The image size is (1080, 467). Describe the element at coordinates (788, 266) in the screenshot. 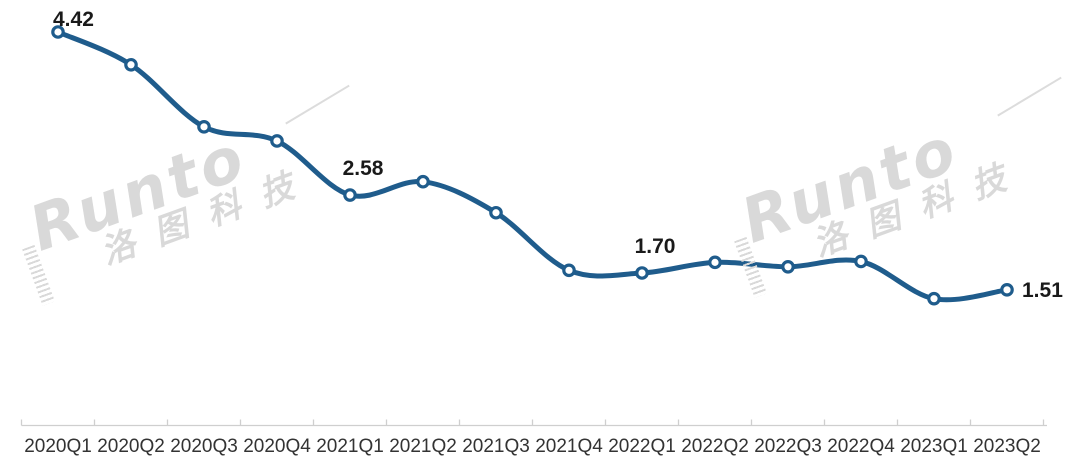

I see `data-point-2022q3` at that location.